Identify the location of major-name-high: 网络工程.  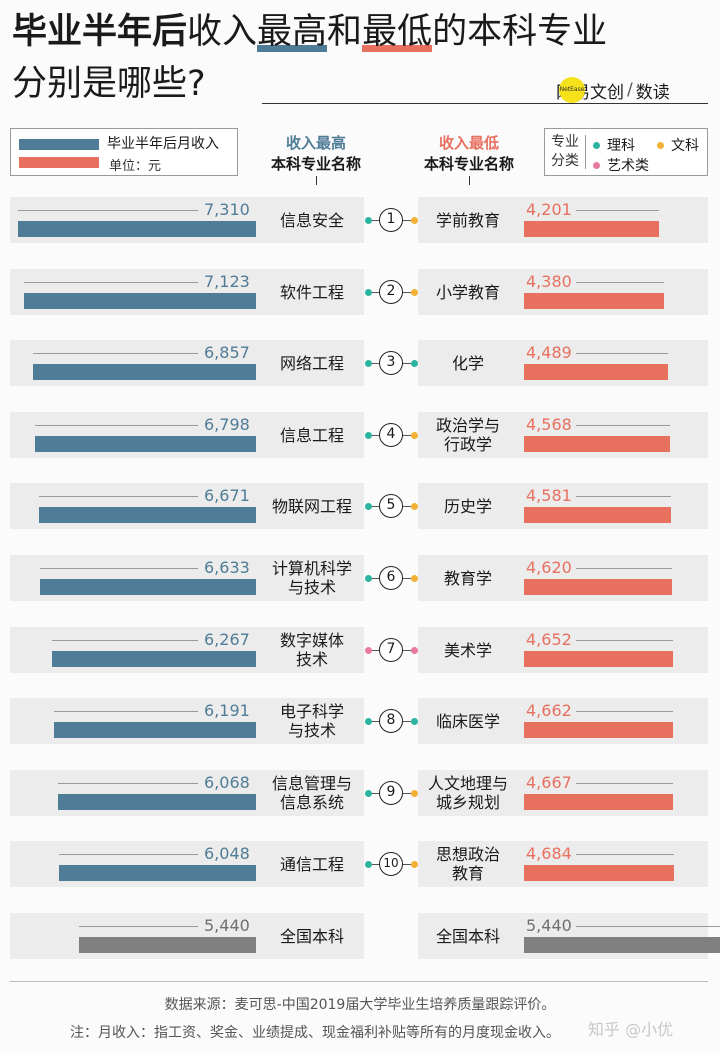
(311, 363).